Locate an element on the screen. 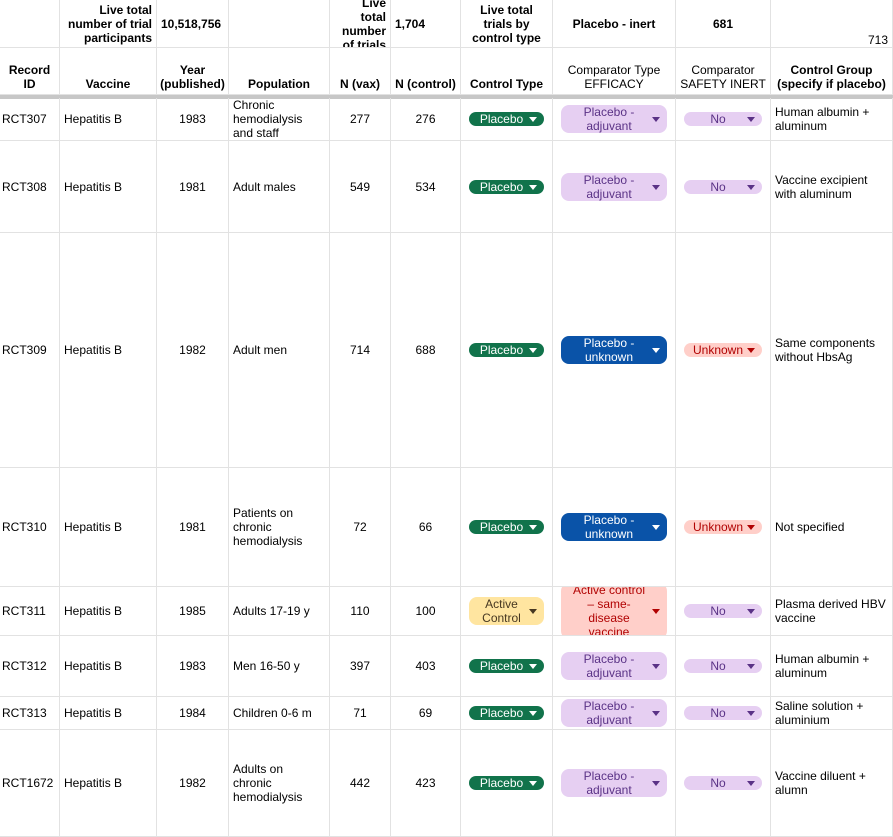 The width and height of the screenshot is (893, 837). cell-text: 534 is located at coordinates (425, 186).